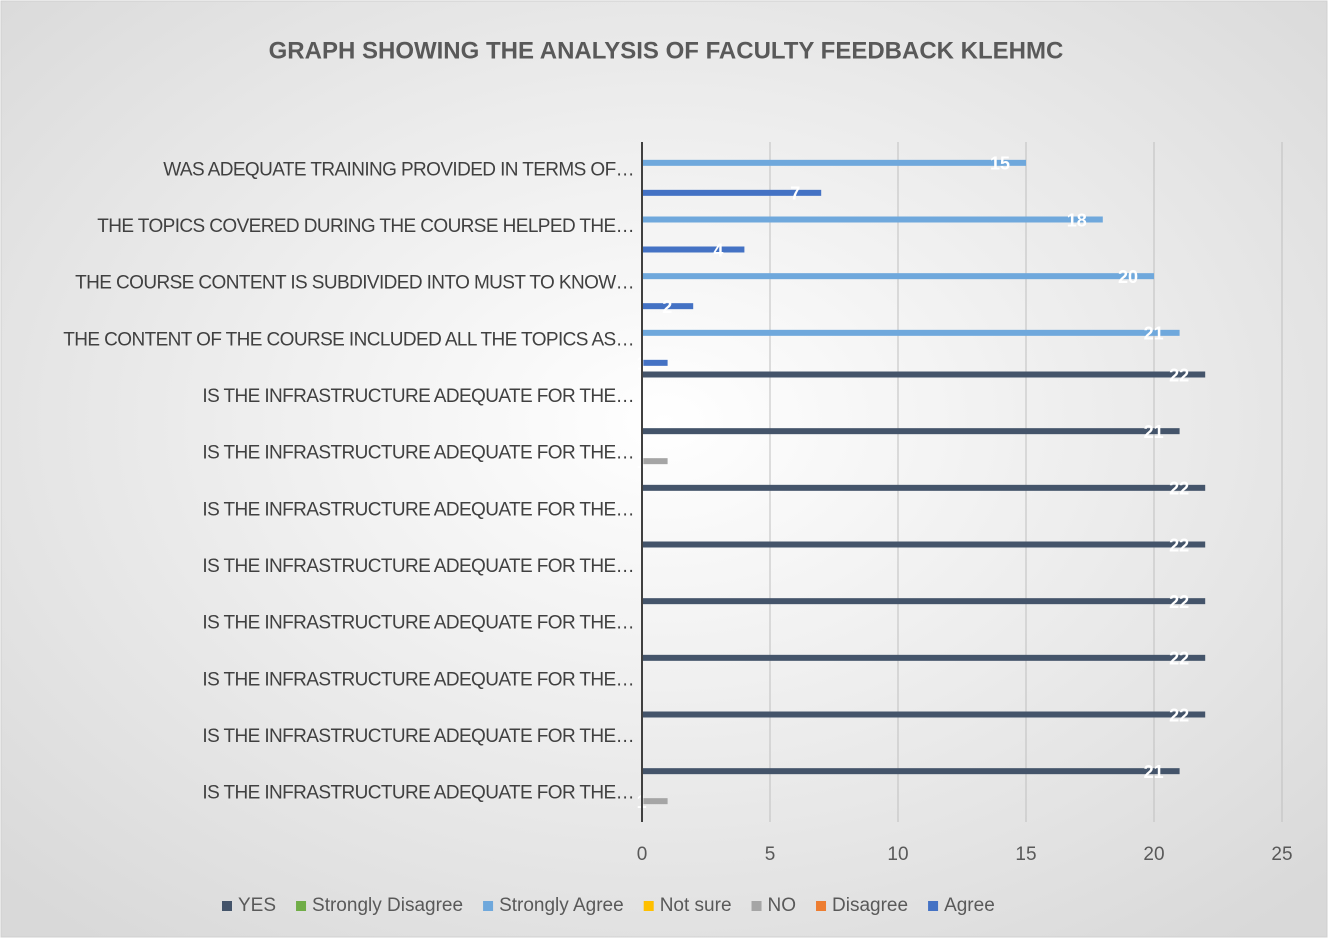  What do you see at coordinates (1077, 220) in the screenshot?
I see `data-label: 18` at bounding box center [1077, 220].